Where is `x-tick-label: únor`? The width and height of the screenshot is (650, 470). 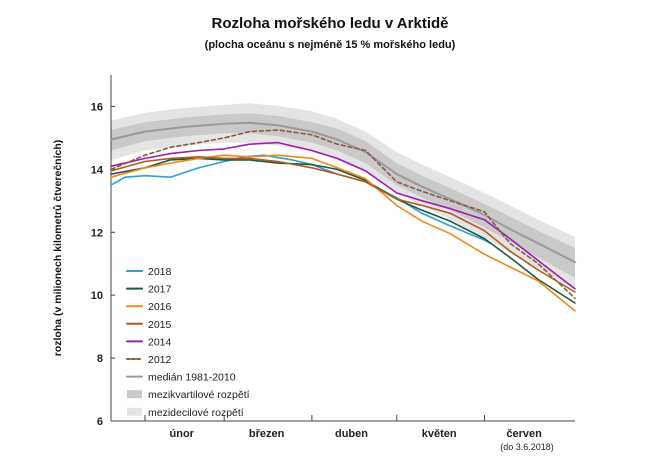
x-tick-label: únor is located at coordinates (182, 434).